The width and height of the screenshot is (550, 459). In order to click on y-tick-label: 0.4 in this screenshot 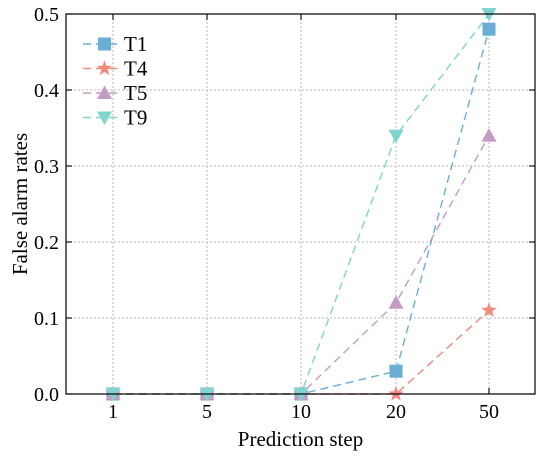, I will do `click(46, 91)`.